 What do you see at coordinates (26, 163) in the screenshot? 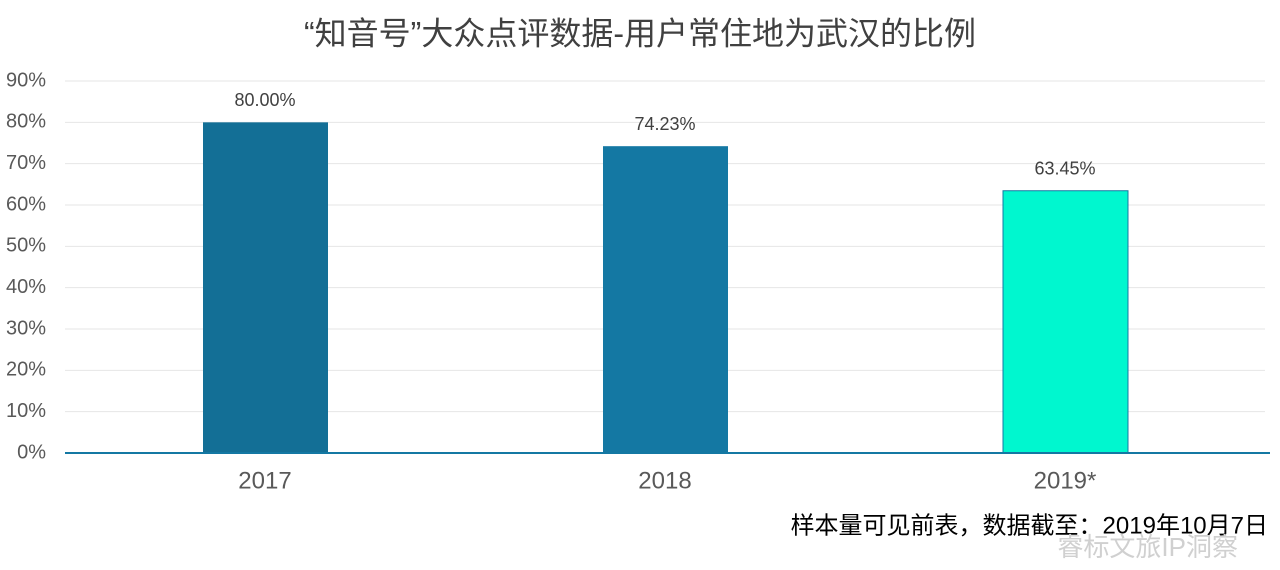
I see `y-tick-label: 70%` at bounding box center [26, 163].